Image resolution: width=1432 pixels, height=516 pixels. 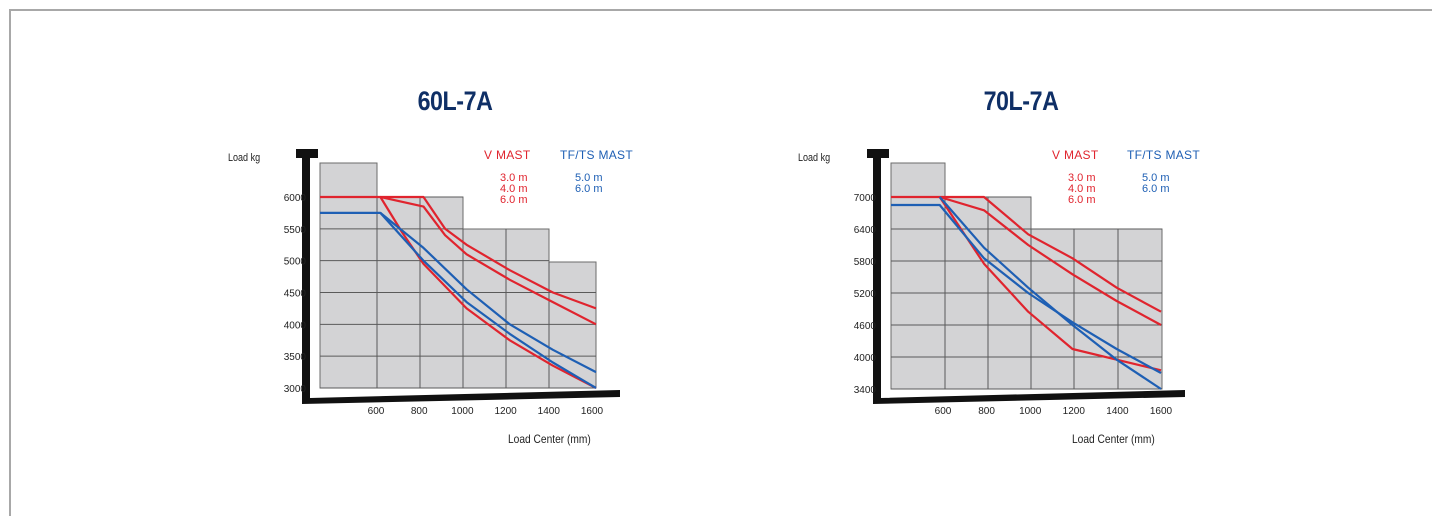 What do you see at coordinates (295, 230) in the screenshot?
I see `y-tick-label: 5500` at bounding box center [295, 230].